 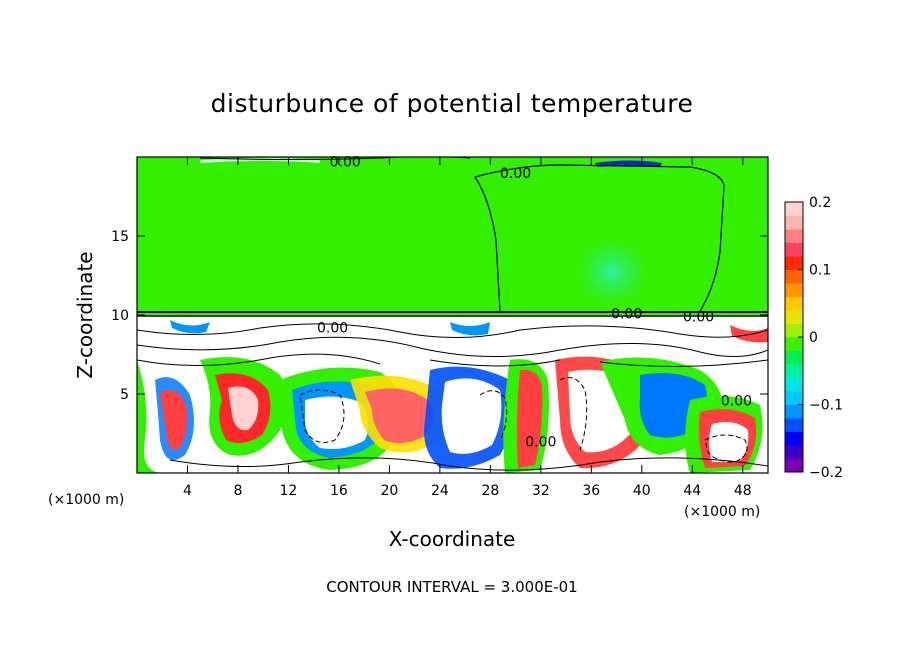 What do you see at coordinates (440, 491) in the screenshot?
I see `x-tick-label: 24` at bounding box center [440, 491].